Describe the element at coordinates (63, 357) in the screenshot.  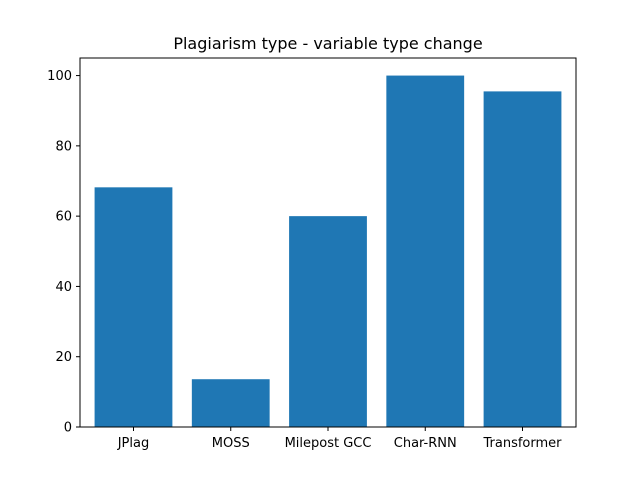
I see `y-tick-label: 20` at that location.